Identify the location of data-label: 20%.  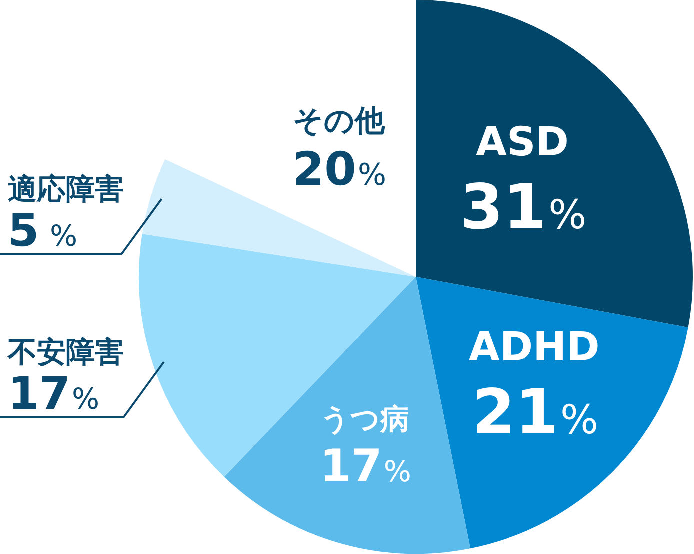
(339, 169).